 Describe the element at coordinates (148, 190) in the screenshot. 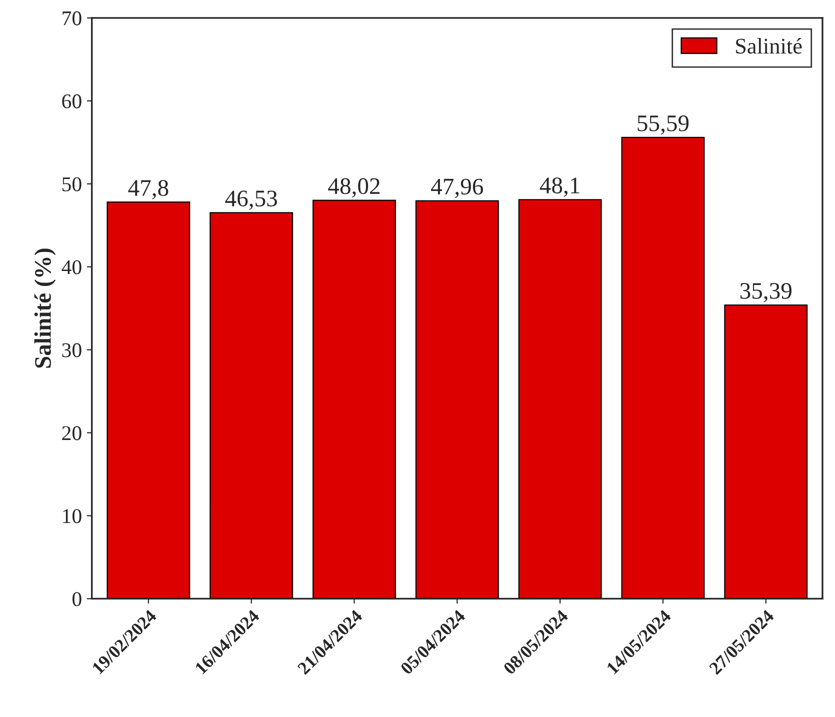

I see `data-label: 47,8` at that location.